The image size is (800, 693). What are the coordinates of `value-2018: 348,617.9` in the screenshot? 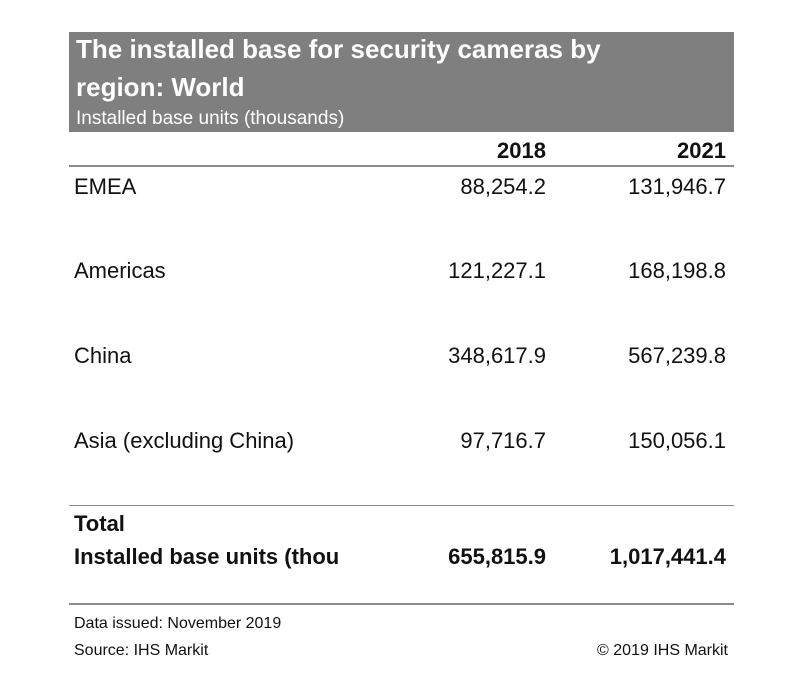 It's located at (497, 355).